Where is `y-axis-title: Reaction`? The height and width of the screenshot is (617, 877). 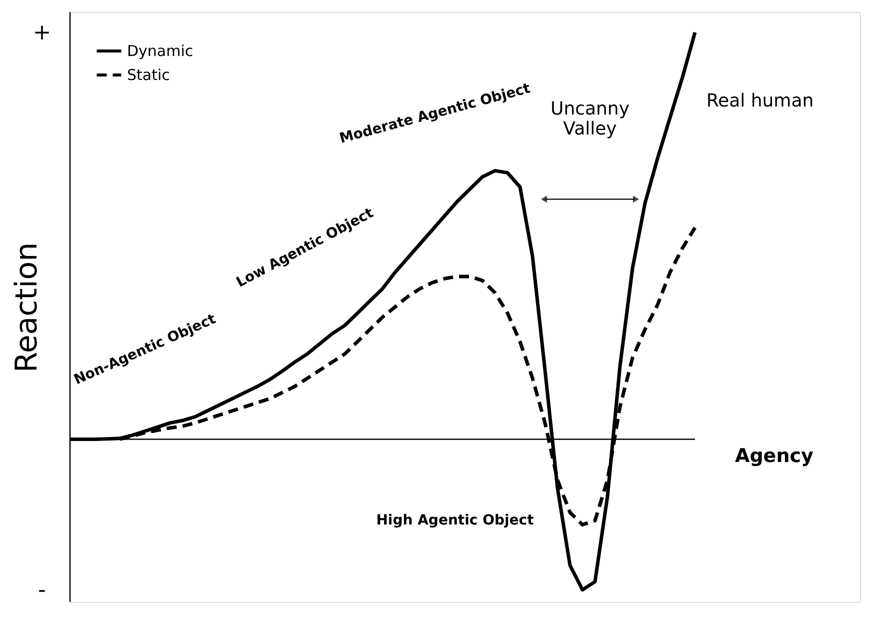 y-axis-title: Reaction is located at coordinates (27, 307).